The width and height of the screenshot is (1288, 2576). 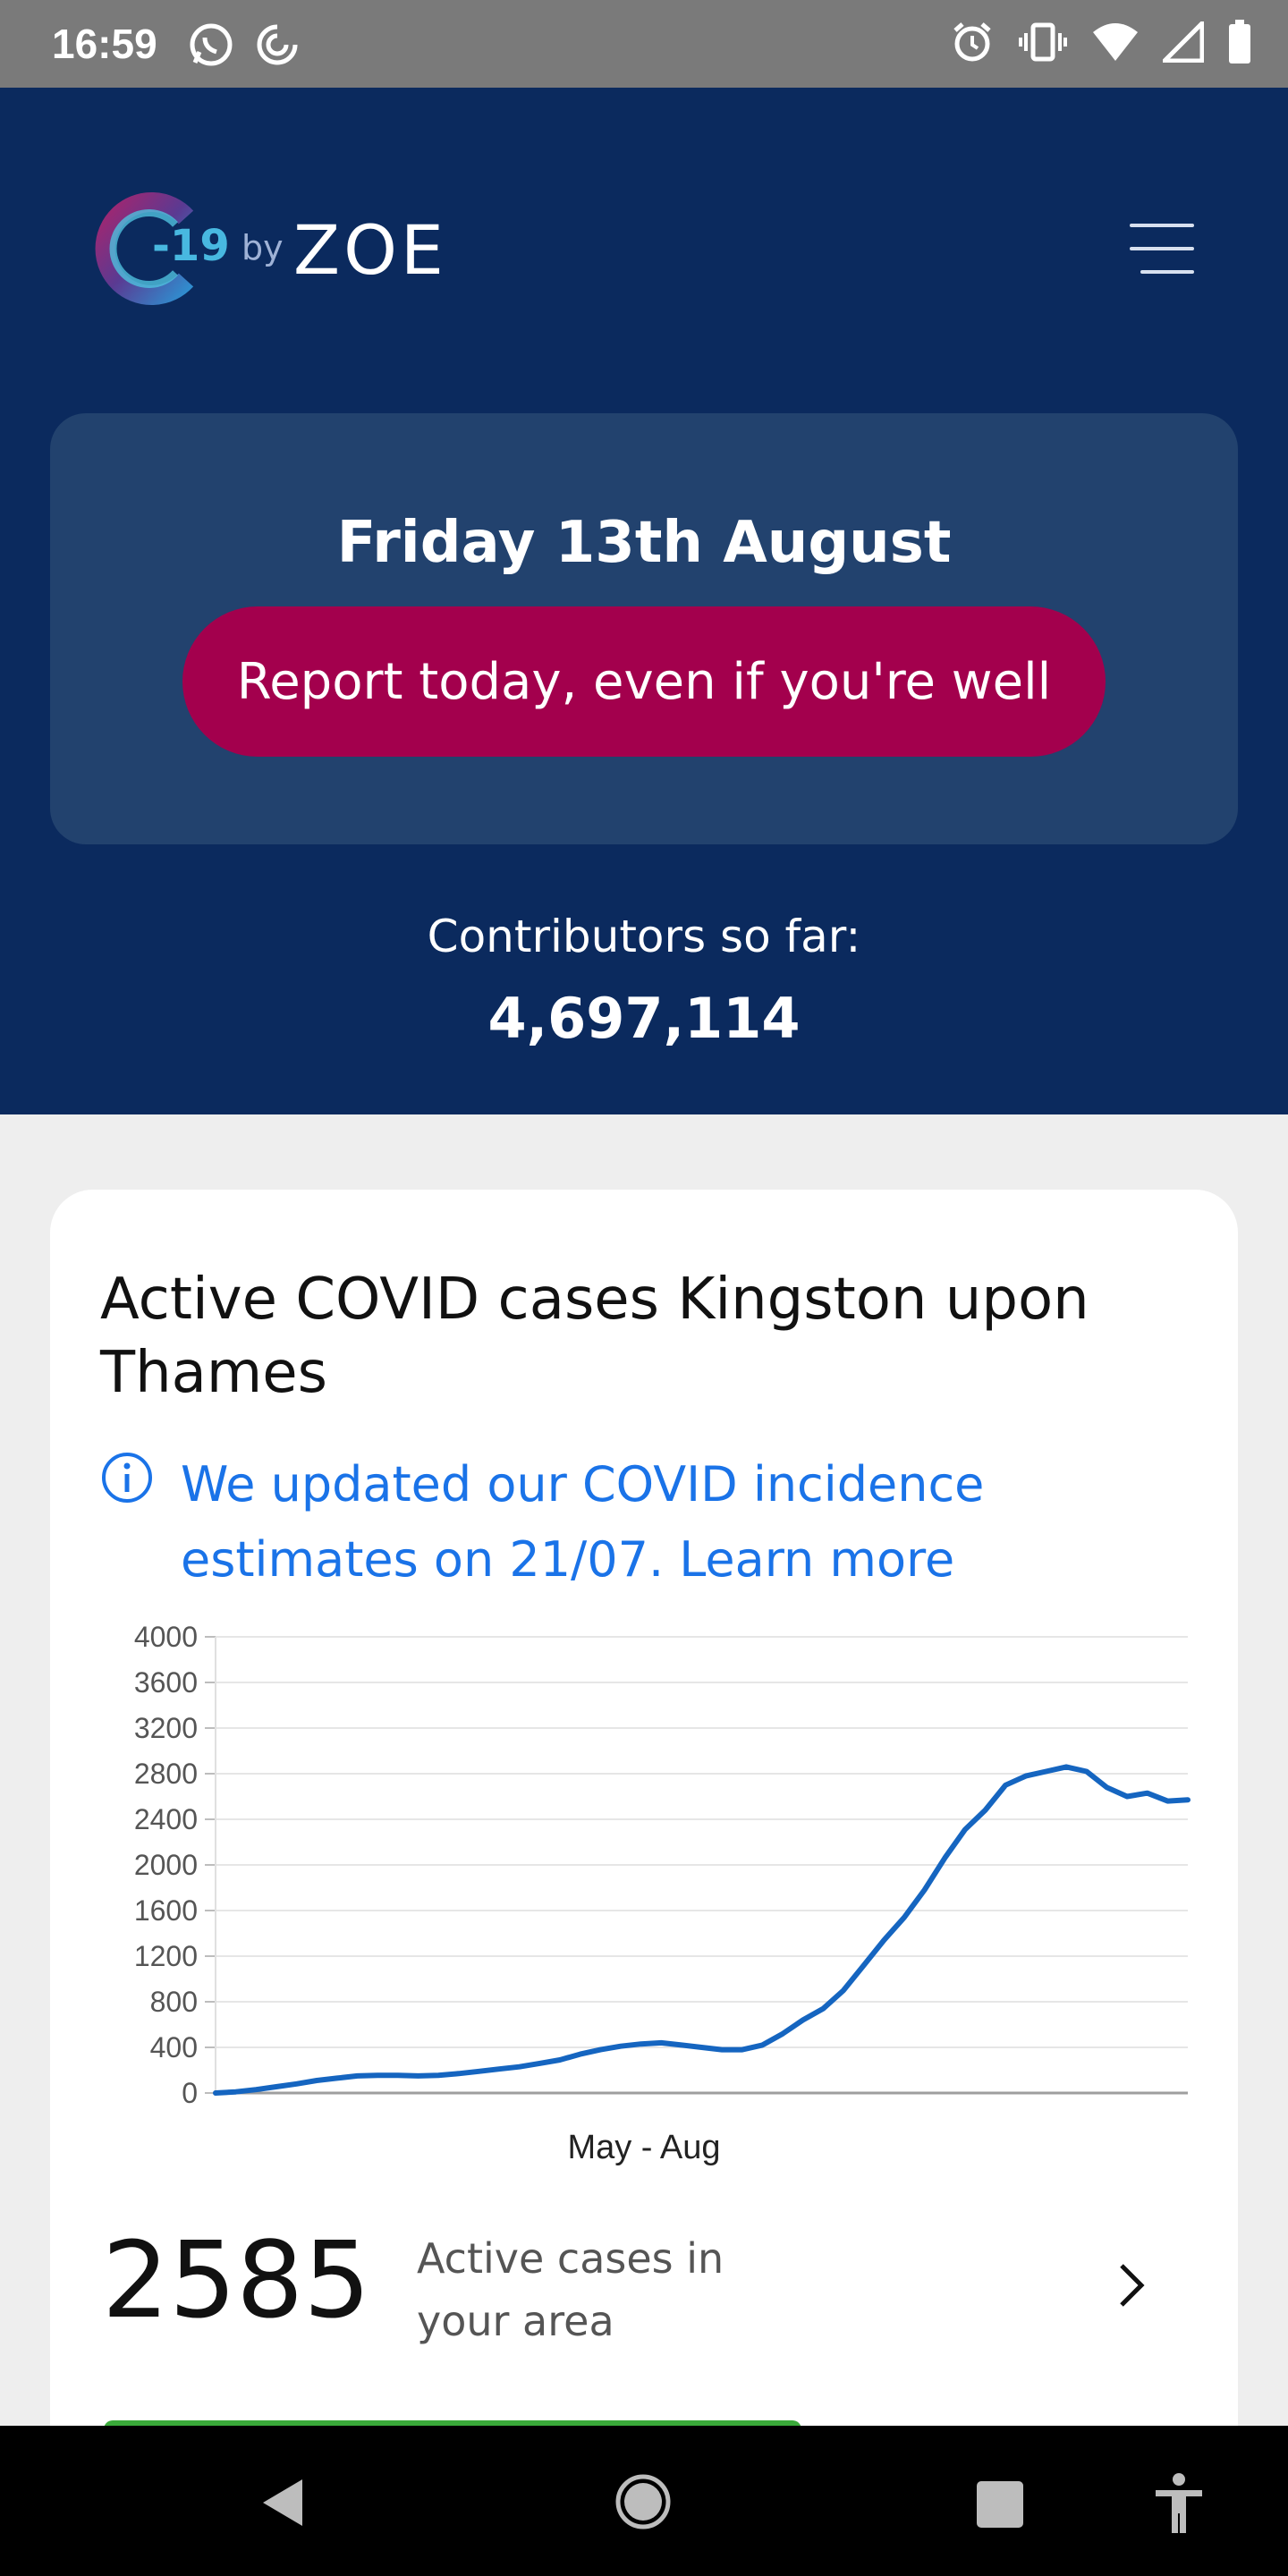 What do you see at coordinates (644, 44) in the screenshot?
I see `status-bar: 16:59` at bounding box center [644, 44].